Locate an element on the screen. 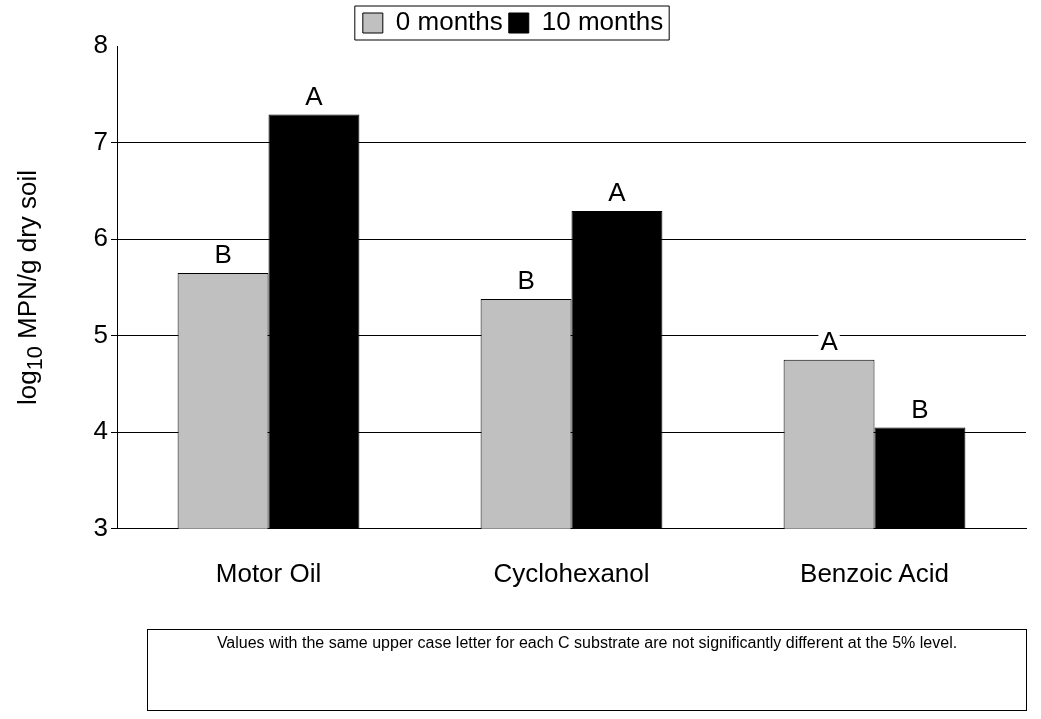 This screenshot has height=719, width=1041. x-tick-label: Benzoic Acid is located at coordinates (874, 572).